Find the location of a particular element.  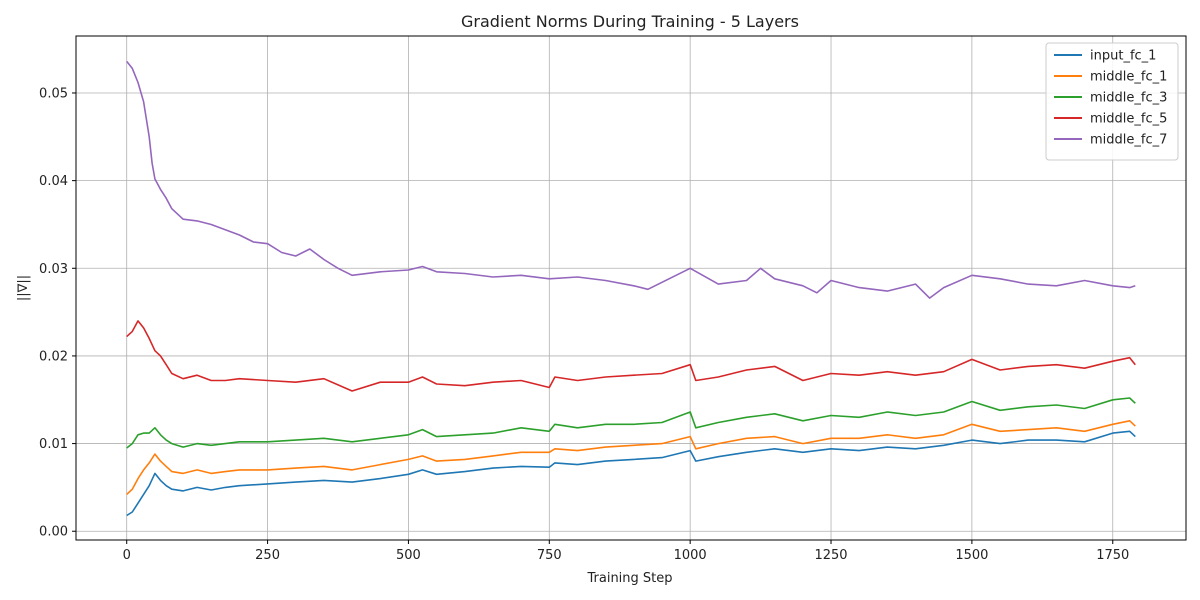

y-tick-label: 0.04 is located at coordinates (53, 181).